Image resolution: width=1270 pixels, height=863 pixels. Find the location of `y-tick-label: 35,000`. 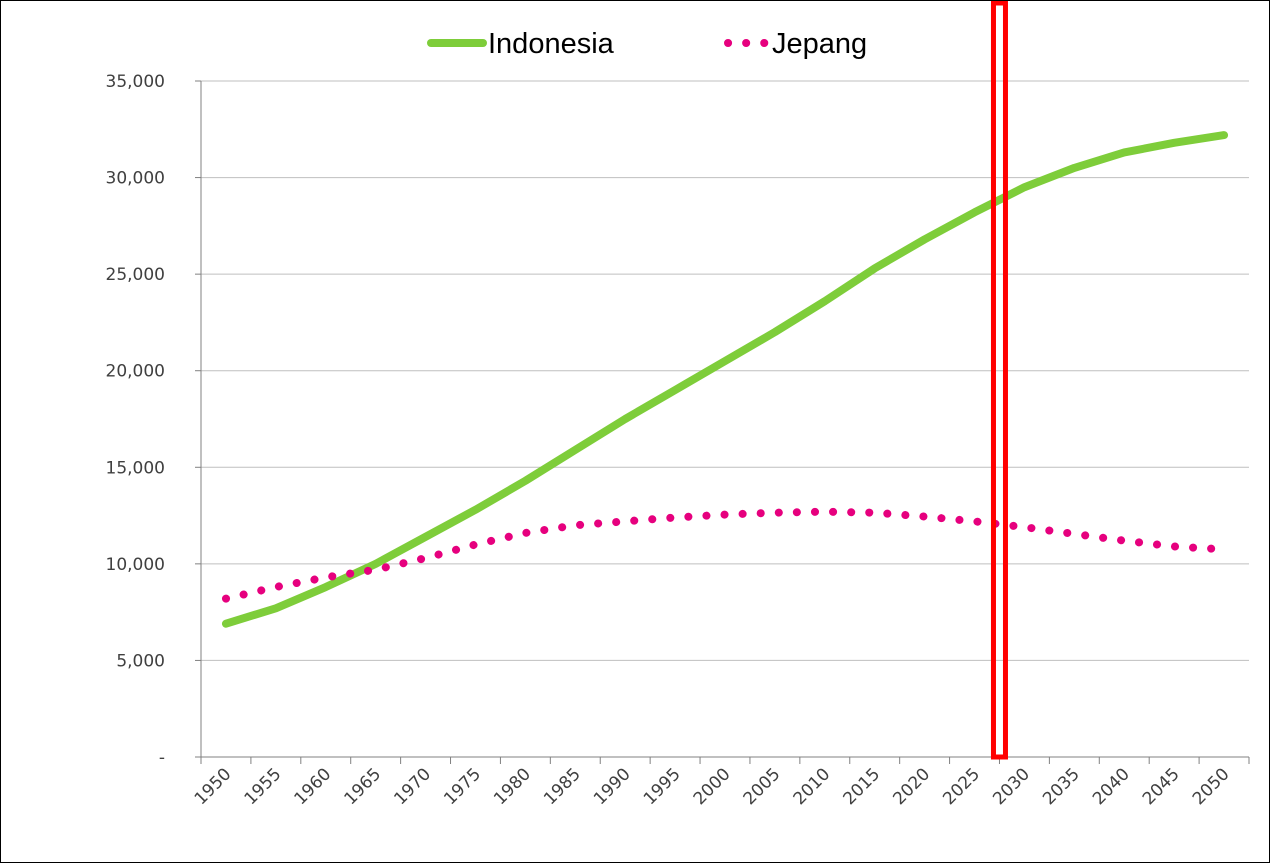

y-tick-label: 35,000 is located at coordinates (135, 82).